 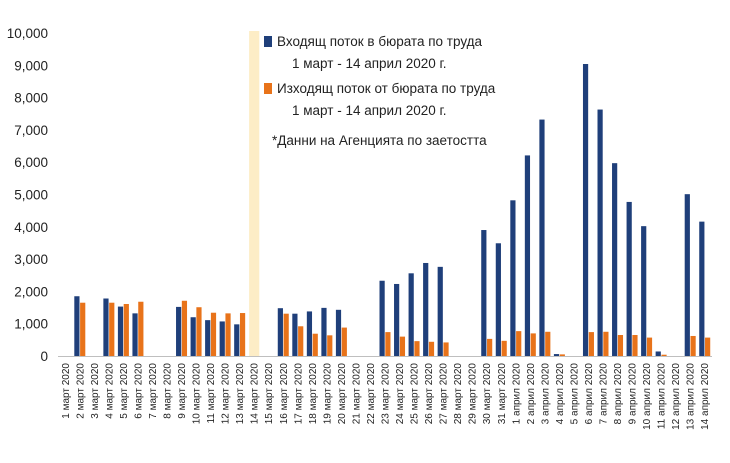 What do you see at coordinates (356, 394) in the screenshot?
I see `x-tick-label: 21 март 2020` at bounding box center [356, 394].